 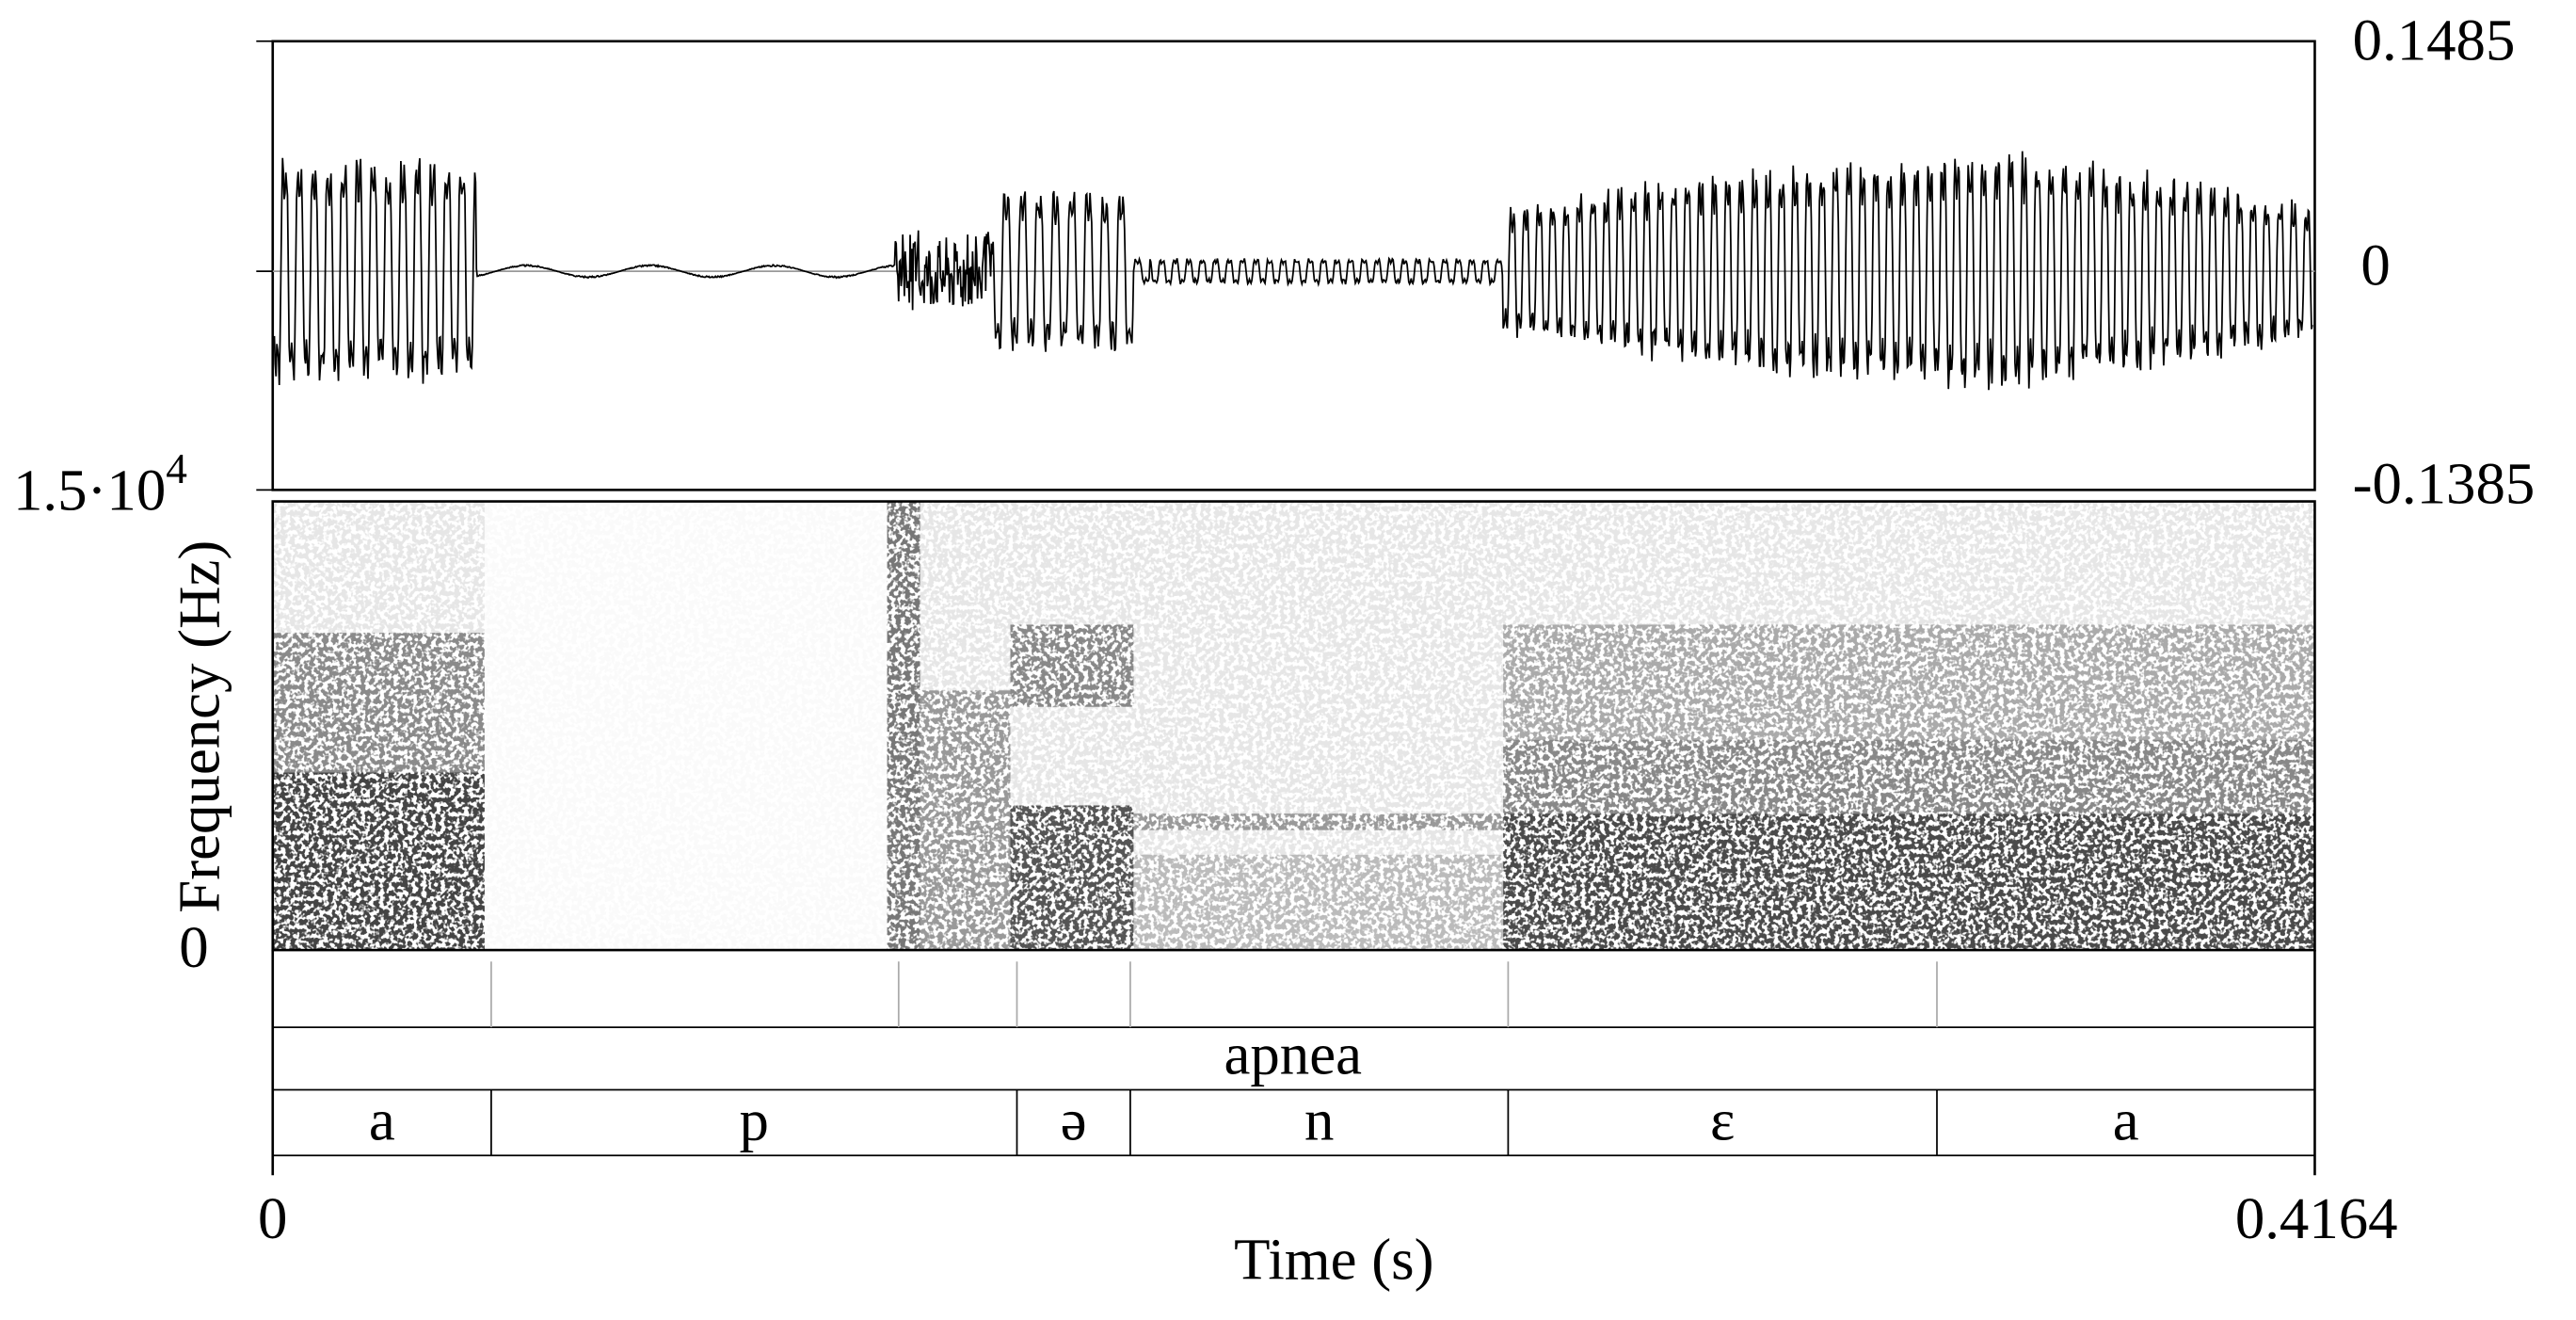 What do you see at coordinates (272, 1218) in the screenshot?
I see `time-start-label: 0` at bounding box center [272, 1218].